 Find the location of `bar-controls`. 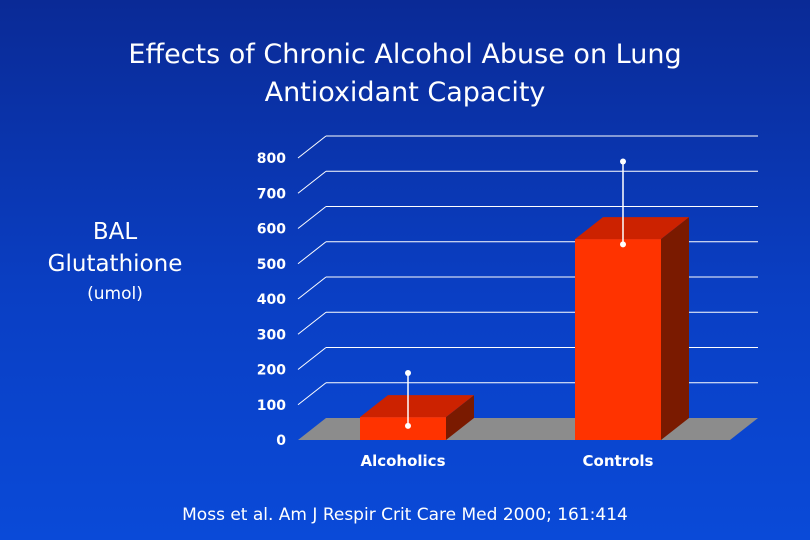

bar-controls is located at coordinates (618, 339).